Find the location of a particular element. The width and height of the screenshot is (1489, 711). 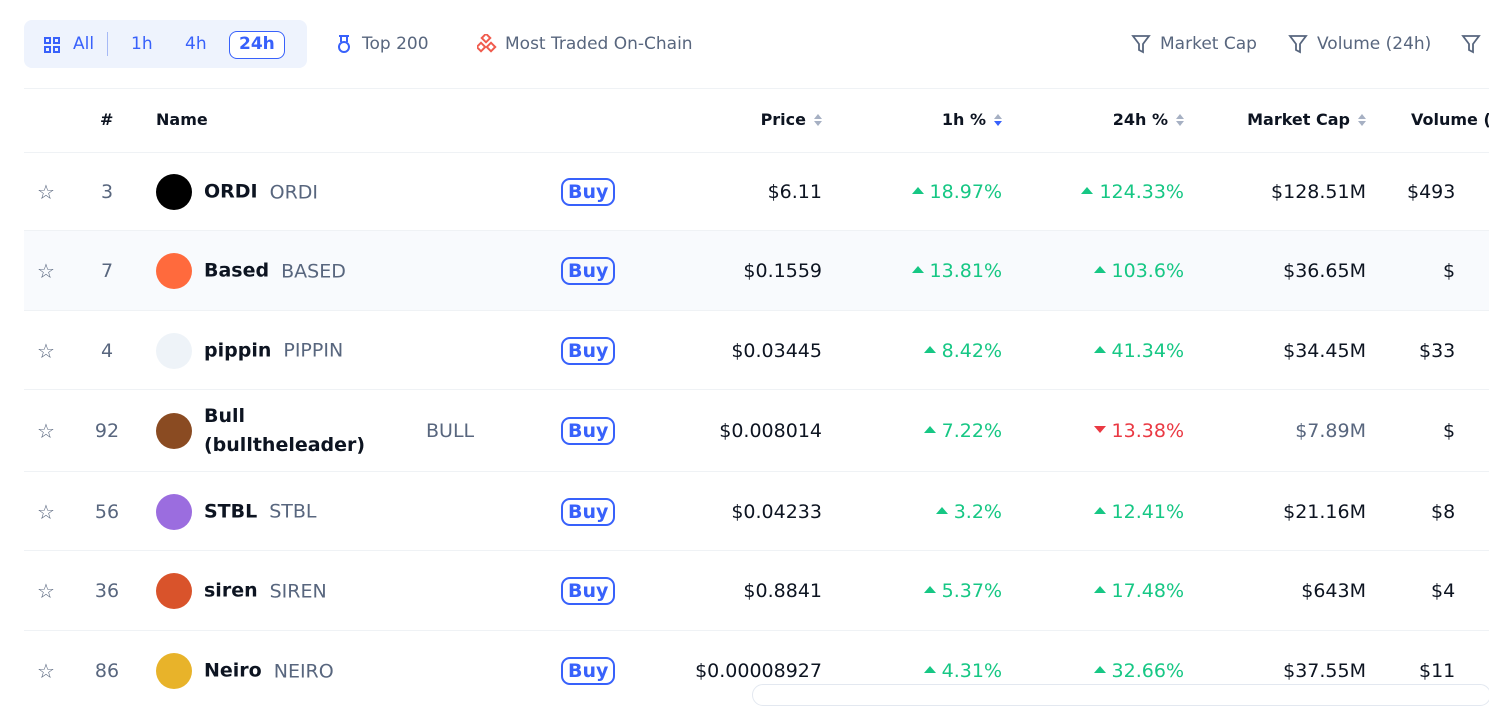

coin-symbol: PIPPIN is located at coordinates (313, 350).